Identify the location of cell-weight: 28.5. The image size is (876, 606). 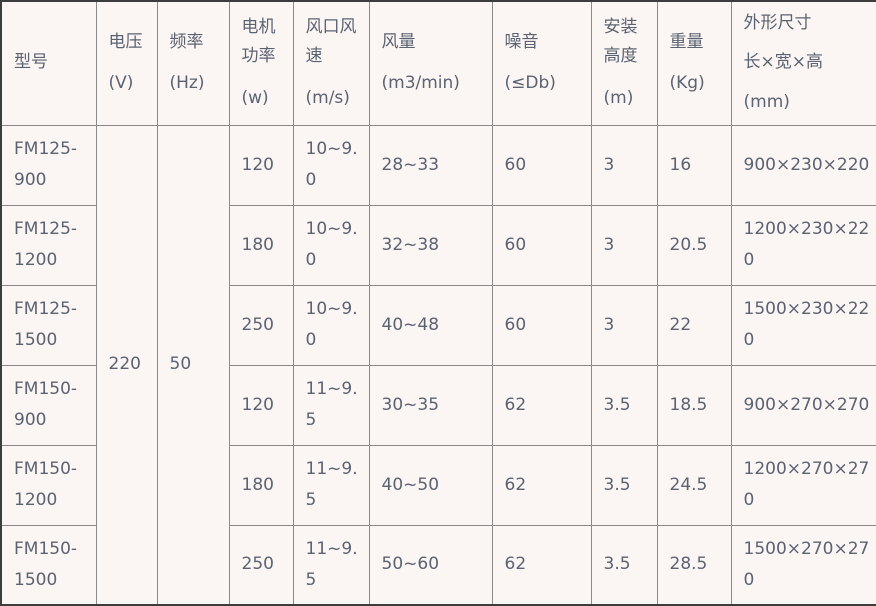
(694, 565).